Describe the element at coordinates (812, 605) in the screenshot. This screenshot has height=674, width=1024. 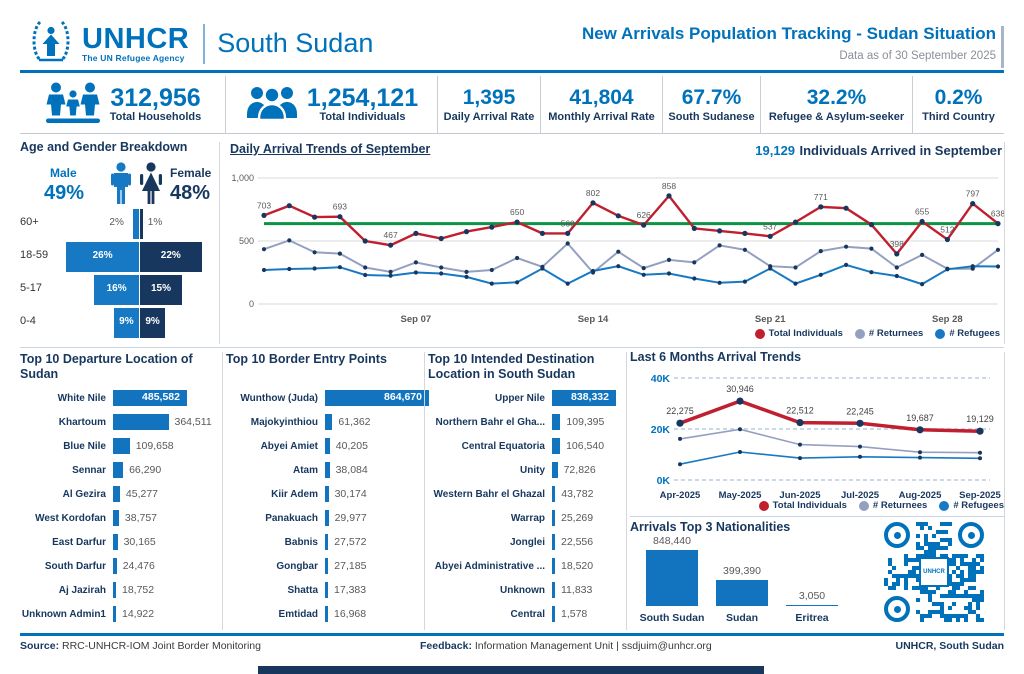
I see `nationality-bar-eritrea` at that location.